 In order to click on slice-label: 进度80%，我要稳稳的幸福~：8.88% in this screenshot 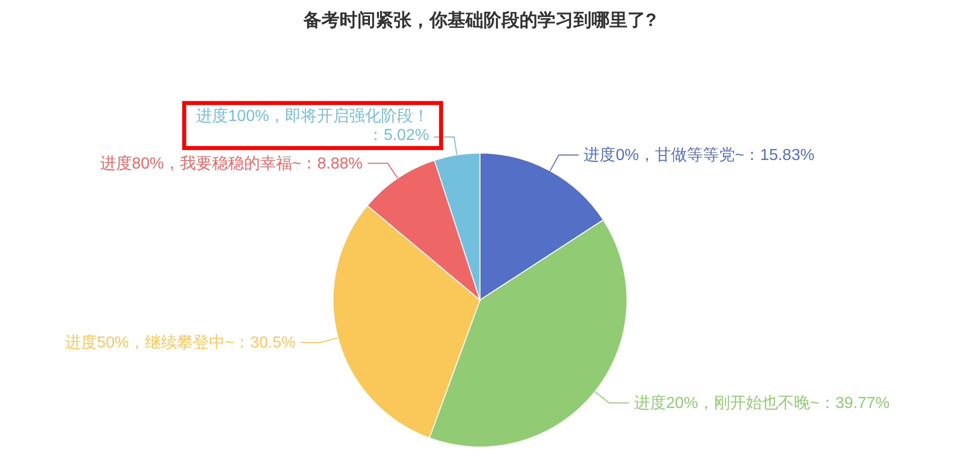, I will do `click(231, 163)`.